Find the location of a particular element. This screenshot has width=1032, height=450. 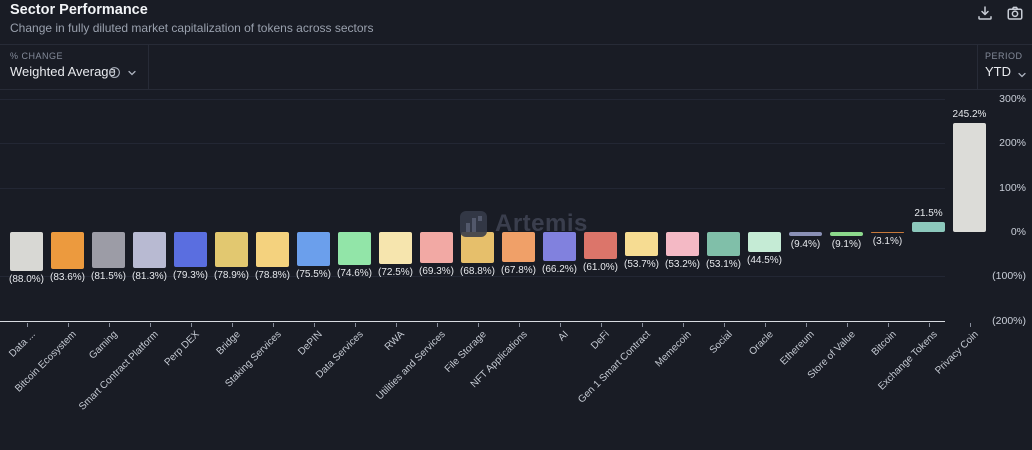

bar-value-label: (67.8%) is located at coordinates (518, 271).